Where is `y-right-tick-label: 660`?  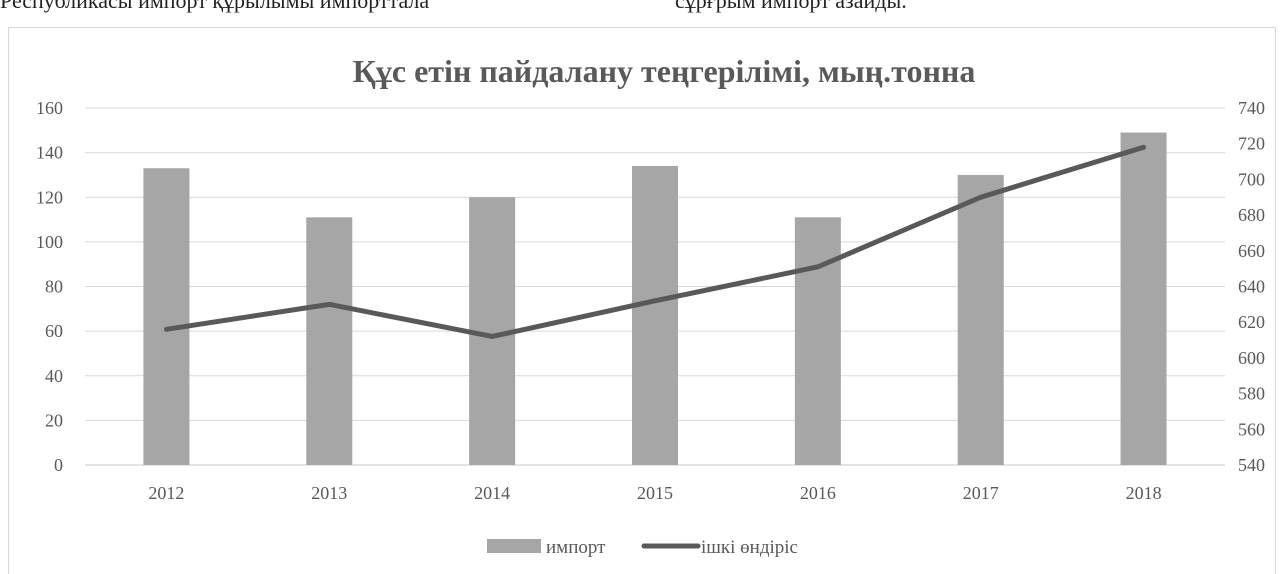 y-right-tick-label: 660 is located at coordinates (1251, 251).